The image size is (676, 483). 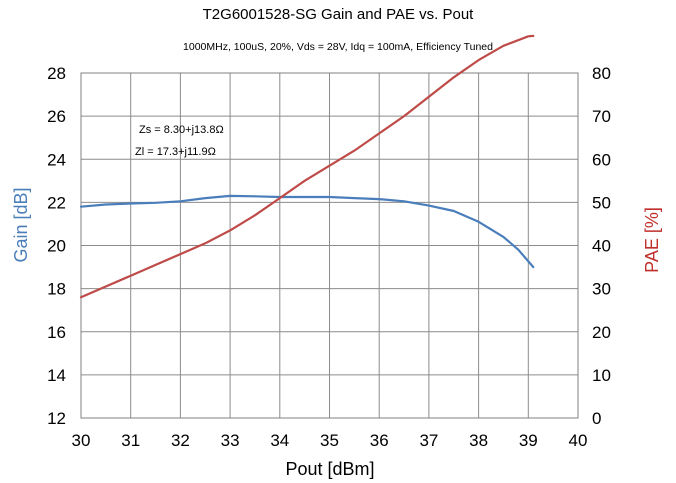 I want to click on x-tick-label: 36, so click(x=379, y=440).